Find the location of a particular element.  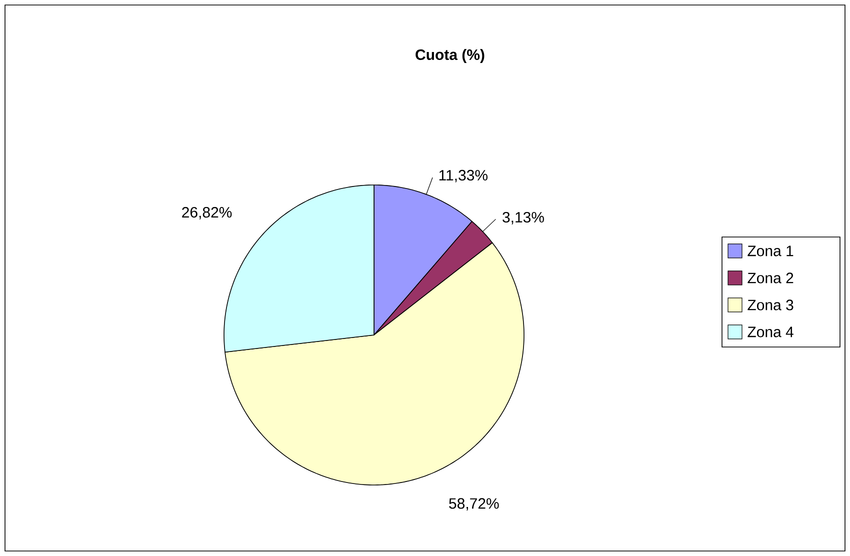

legend-label: Zona 1 is located at coordinates (771, 251).